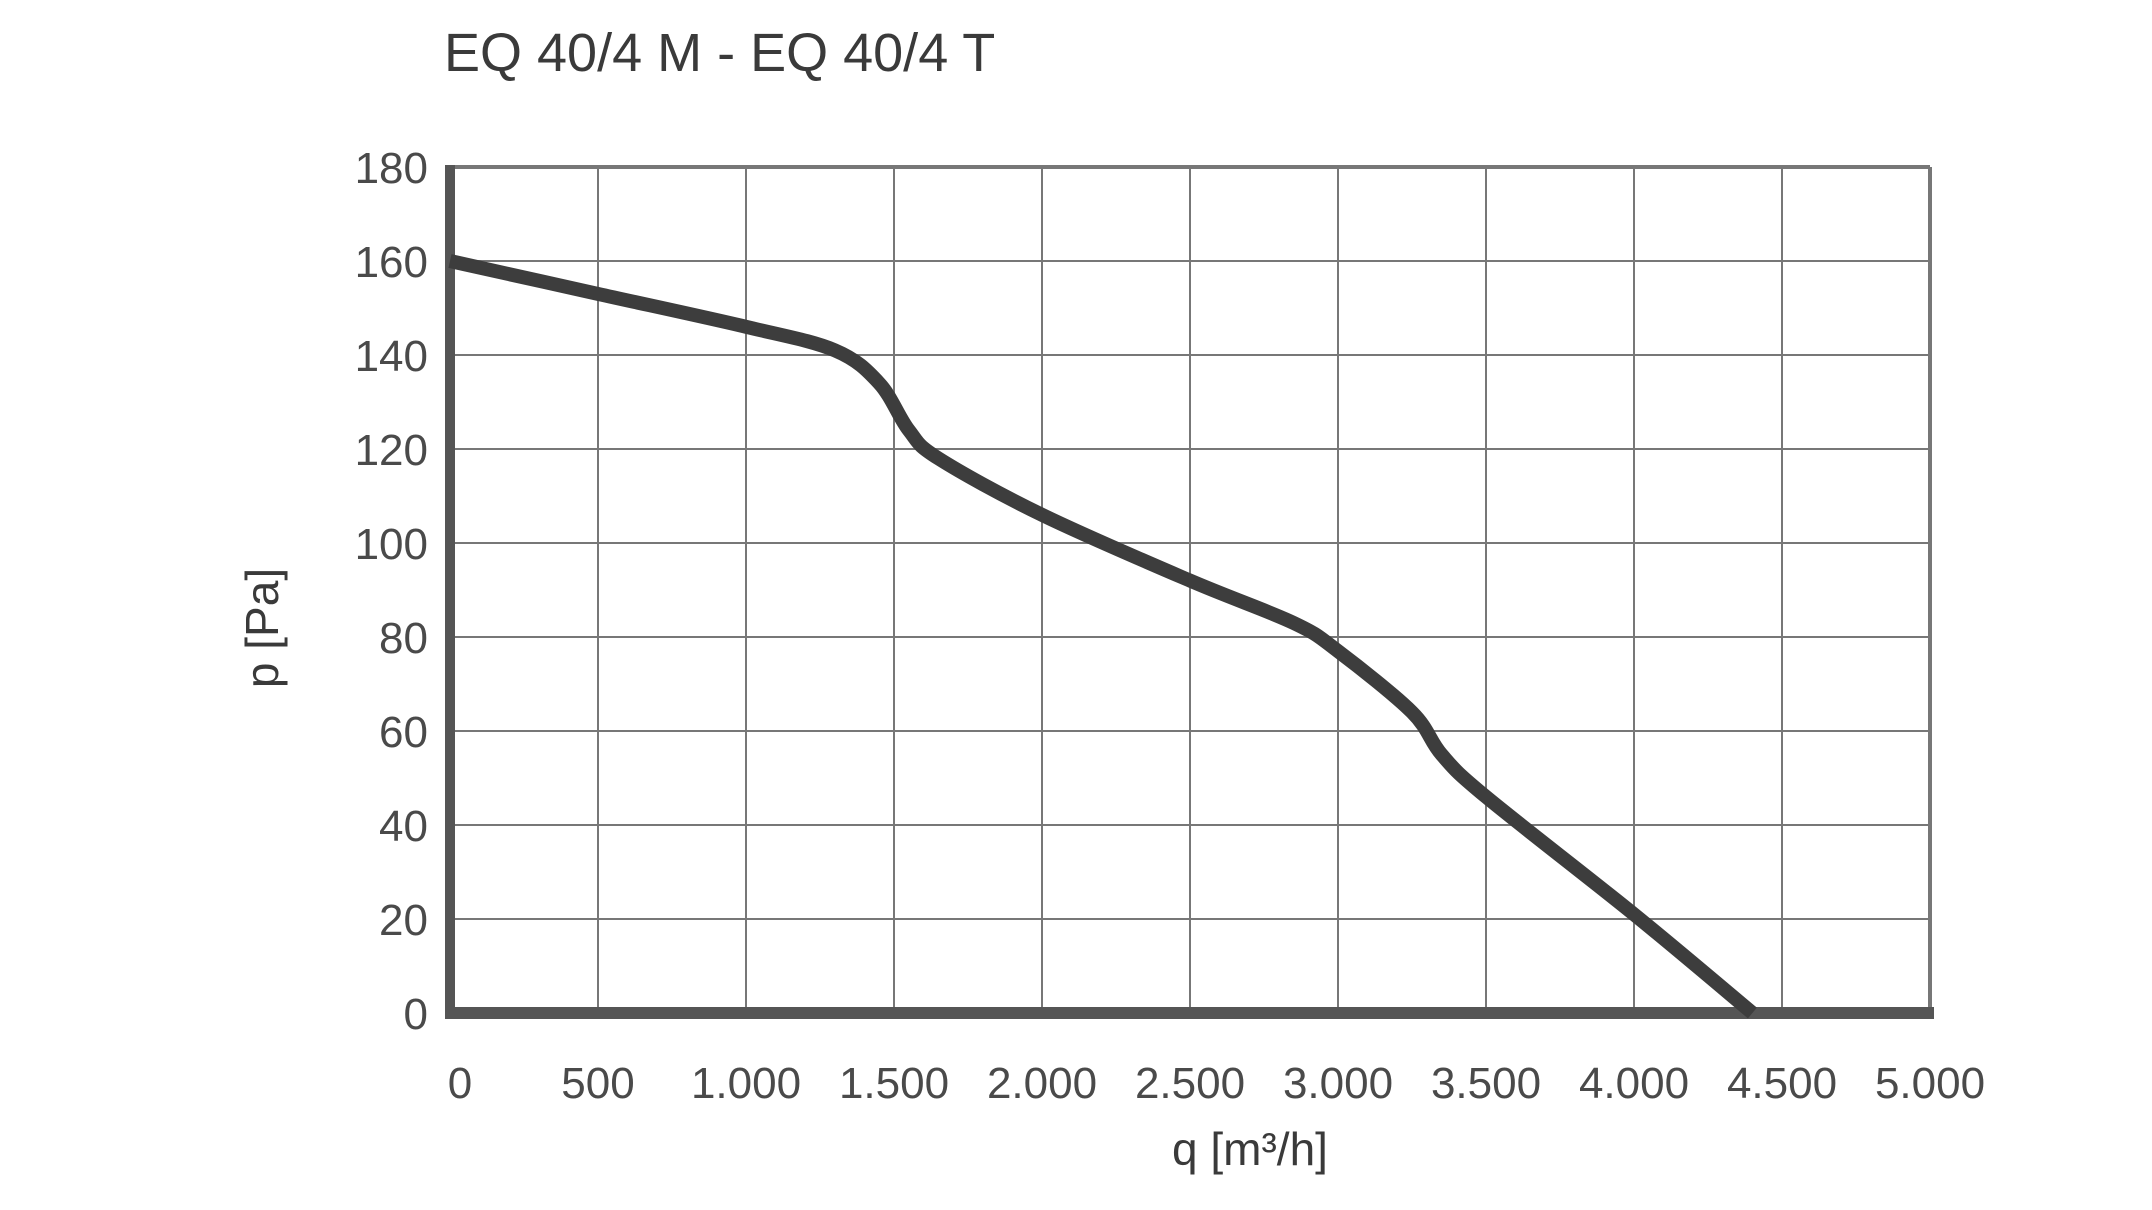  Describe the element at coordinates (403, 732) in the screenshot. I see `y-tick-label: 60` at that location.